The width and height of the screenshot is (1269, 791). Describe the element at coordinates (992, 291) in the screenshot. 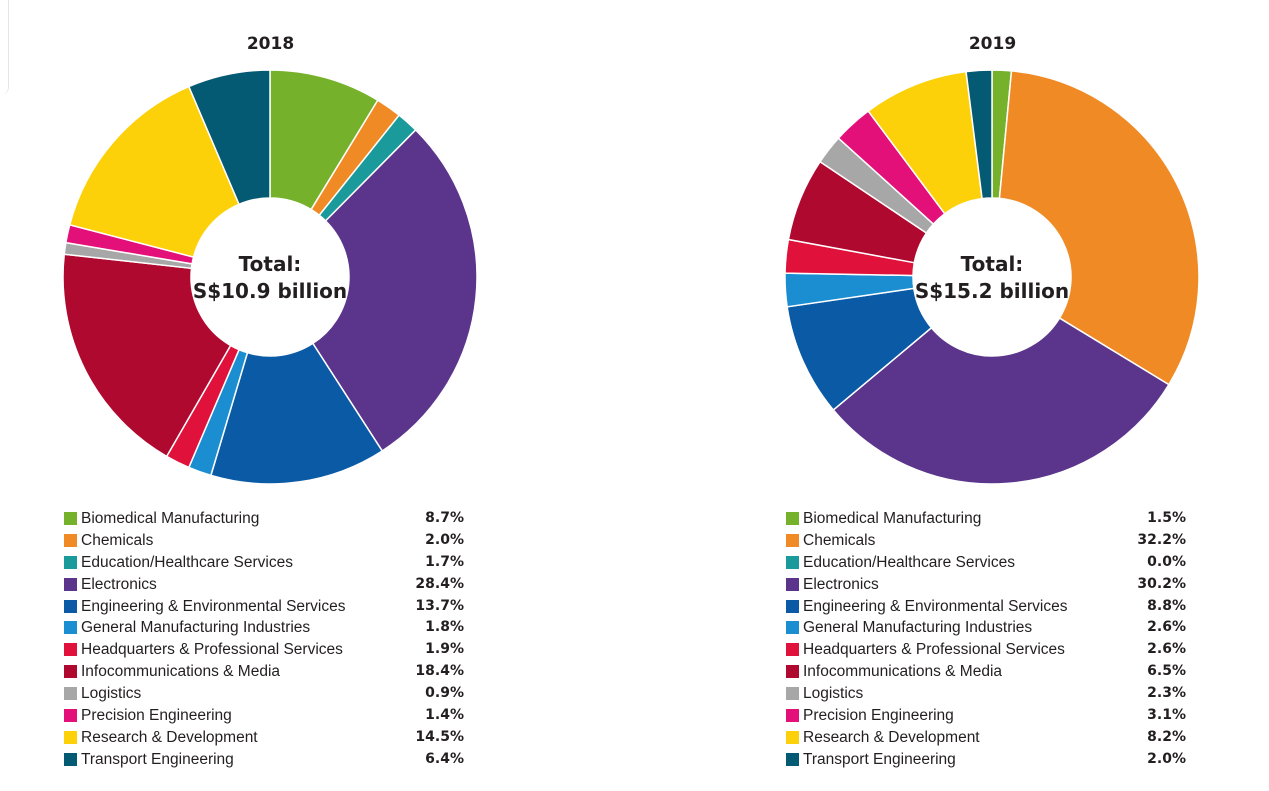

I see `center-total-value: S$15.2 billion` at that location.